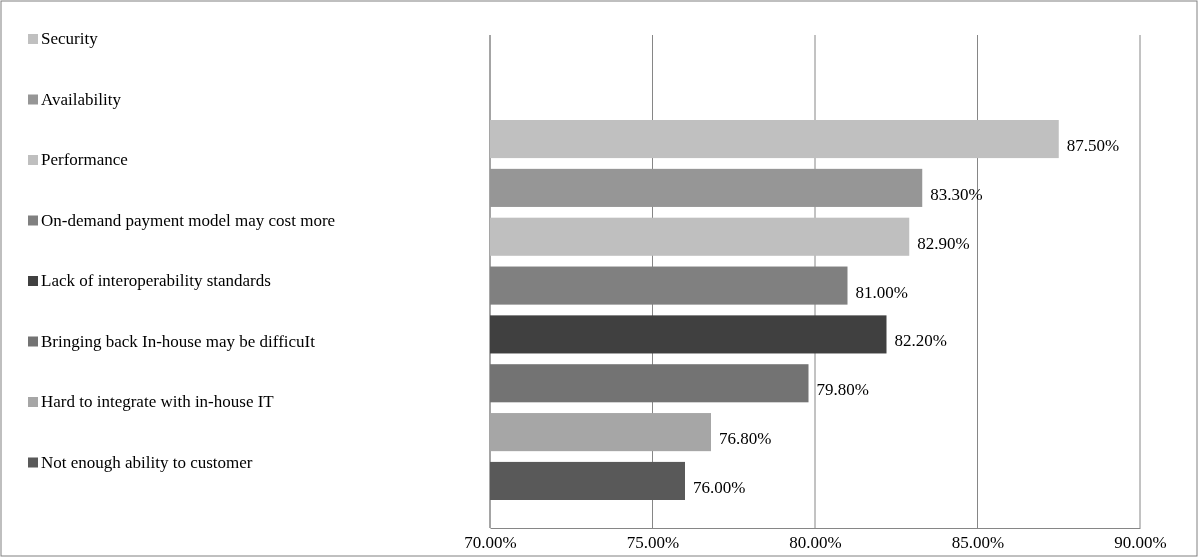 This screenshot has width=1199, height=558. Describe the element at coordinates (70, 38) in the screenshot. I see `legend-label: Security` at that location.